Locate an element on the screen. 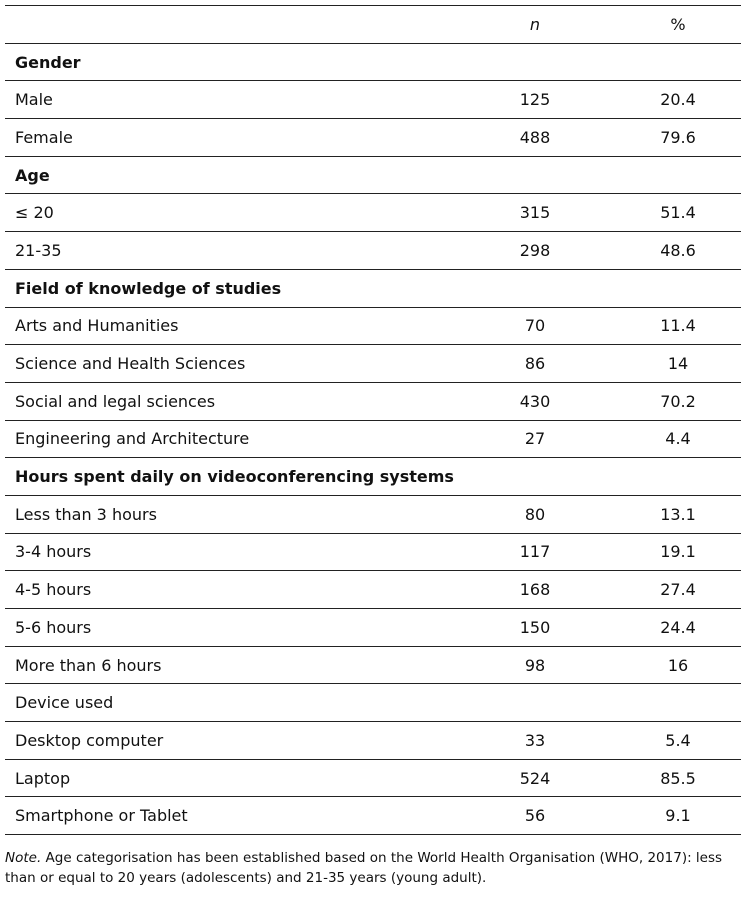  percent-cell: 4.4 is located at coordinates (678, 438).